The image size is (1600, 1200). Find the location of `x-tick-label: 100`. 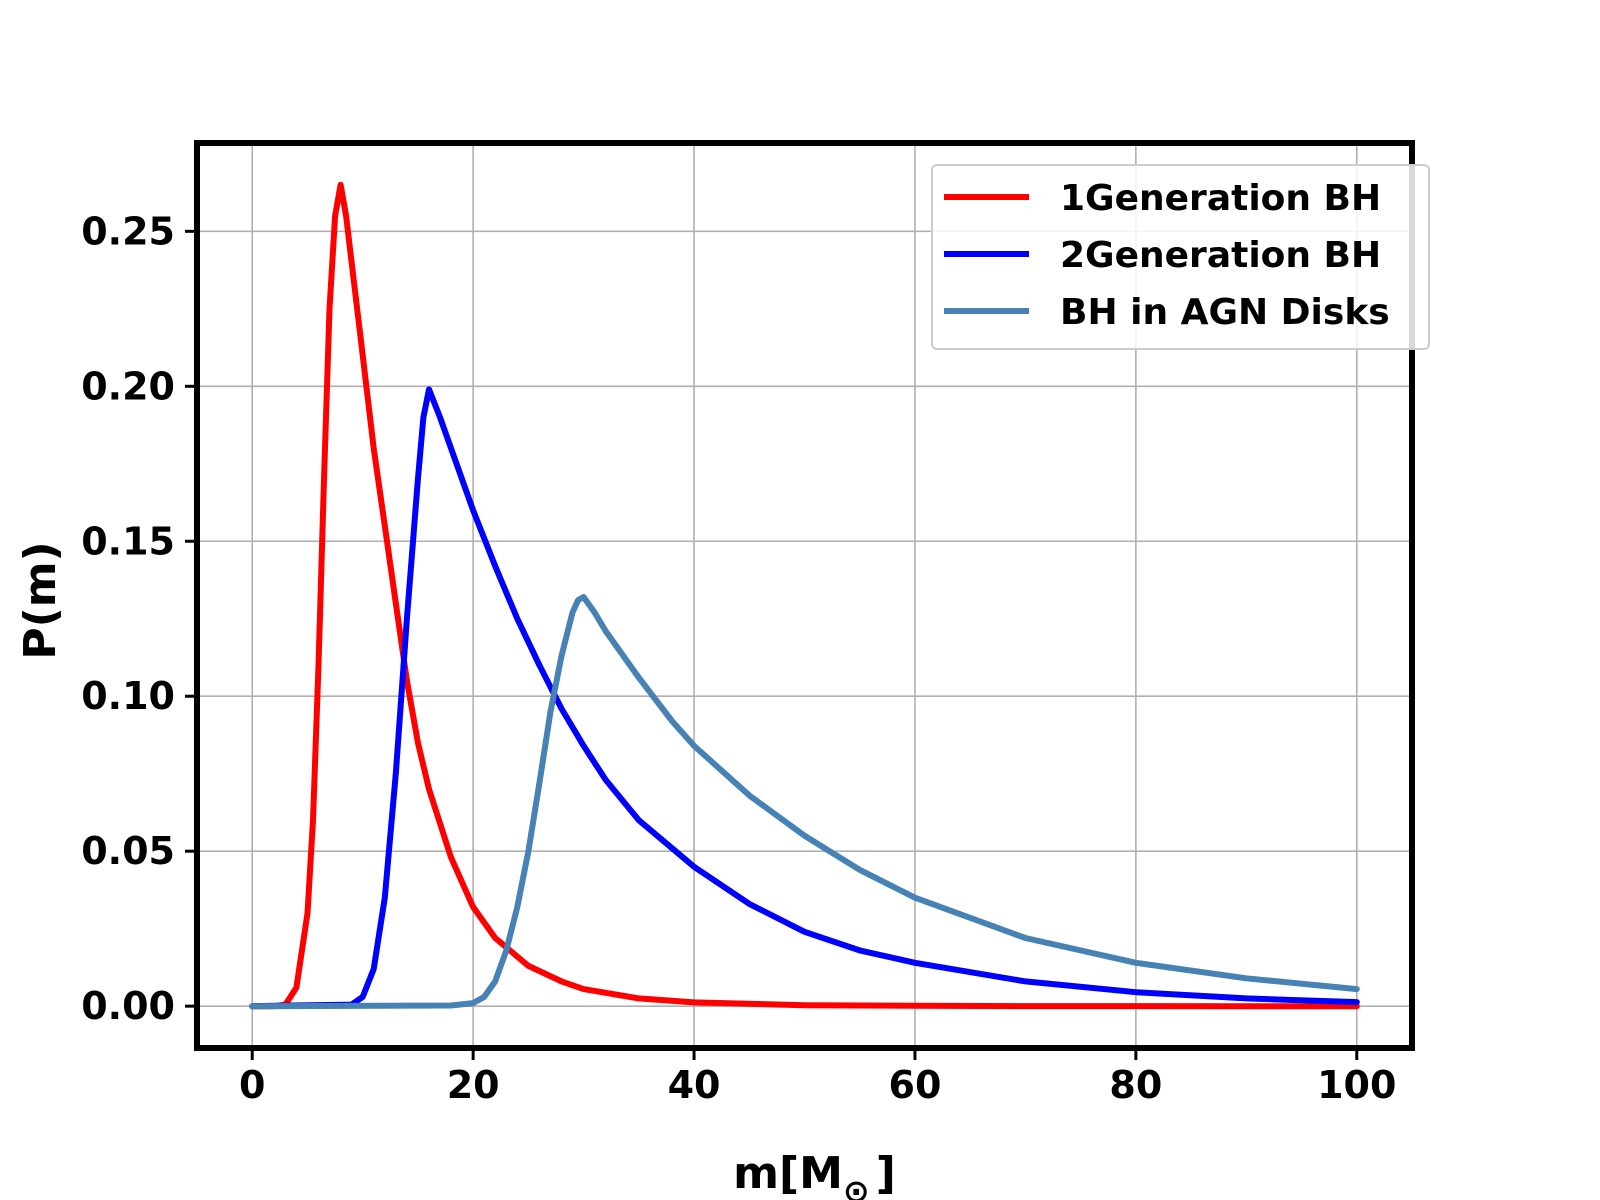

x-tick-label: 100 is located at coordinates (1356, 1085).